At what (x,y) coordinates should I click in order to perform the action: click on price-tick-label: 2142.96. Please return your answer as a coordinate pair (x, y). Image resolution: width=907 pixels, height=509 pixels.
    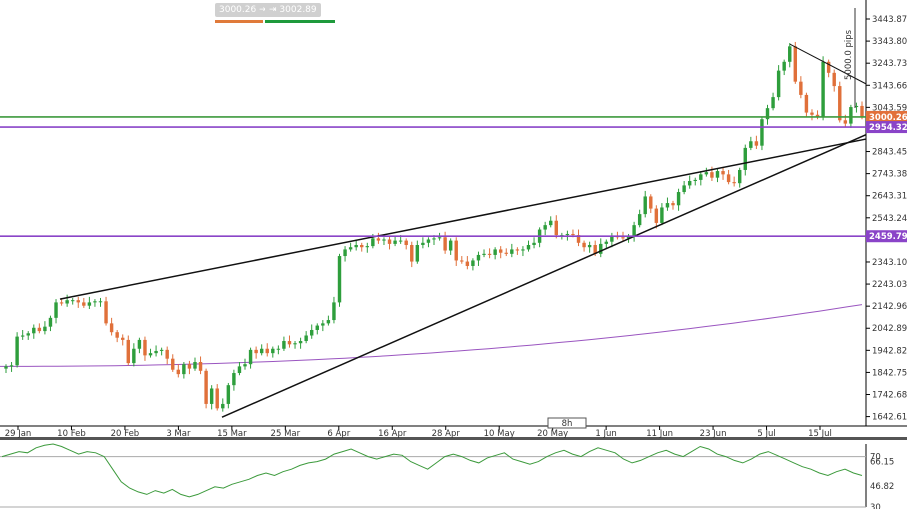
    Looking at the image, I should click on (889, 307).